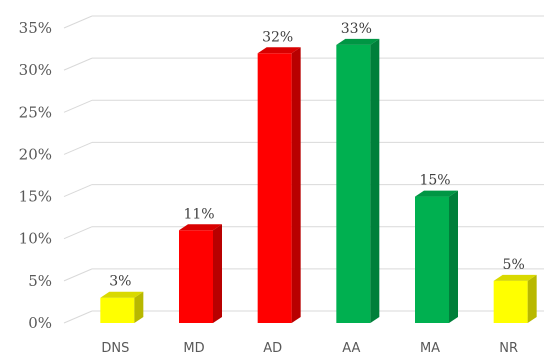  What do you see at coordinates (356, 29) in the screenshot?
I see `data-label: 33%` at bounding box center [356, 29].